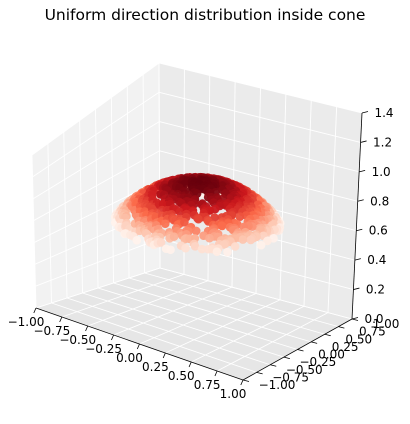  I want to click on y-tick-label: −0.50, so click(304, 370).